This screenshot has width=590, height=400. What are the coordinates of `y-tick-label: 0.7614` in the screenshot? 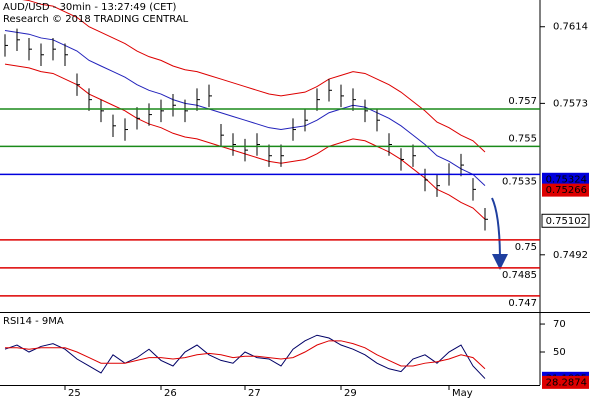 It's located at (570, 27).